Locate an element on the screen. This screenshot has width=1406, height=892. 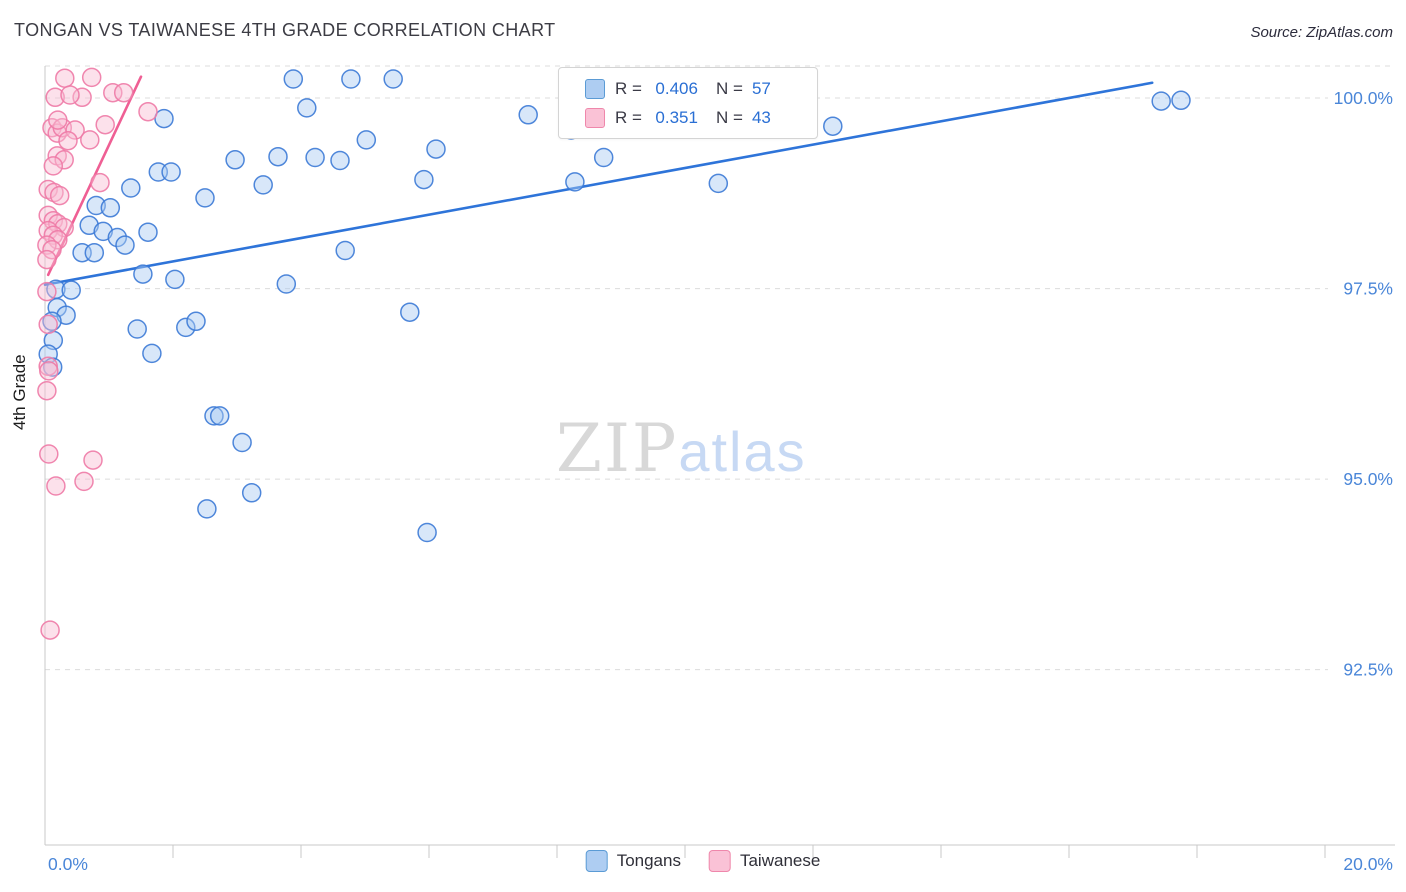
y-tick-label: 92.5% is located at coordinates (1368, 670).